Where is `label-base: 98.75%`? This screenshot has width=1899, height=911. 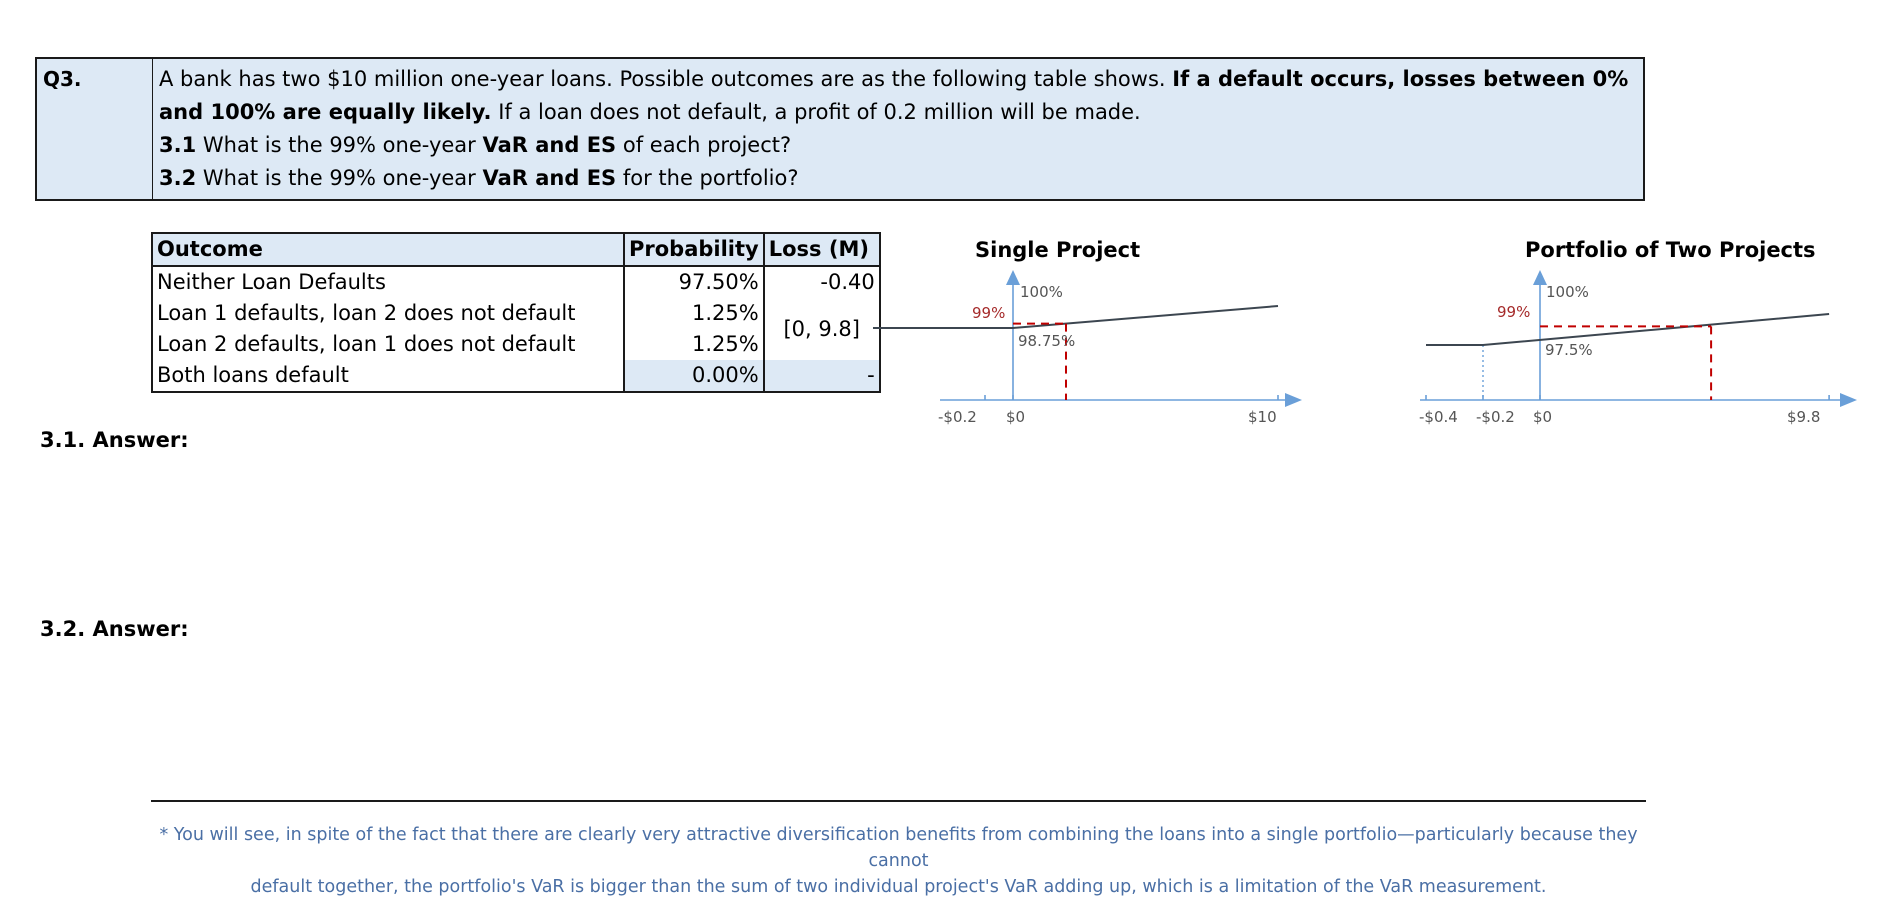
label-base: 98.75% is located at coordinates (1046, 341).